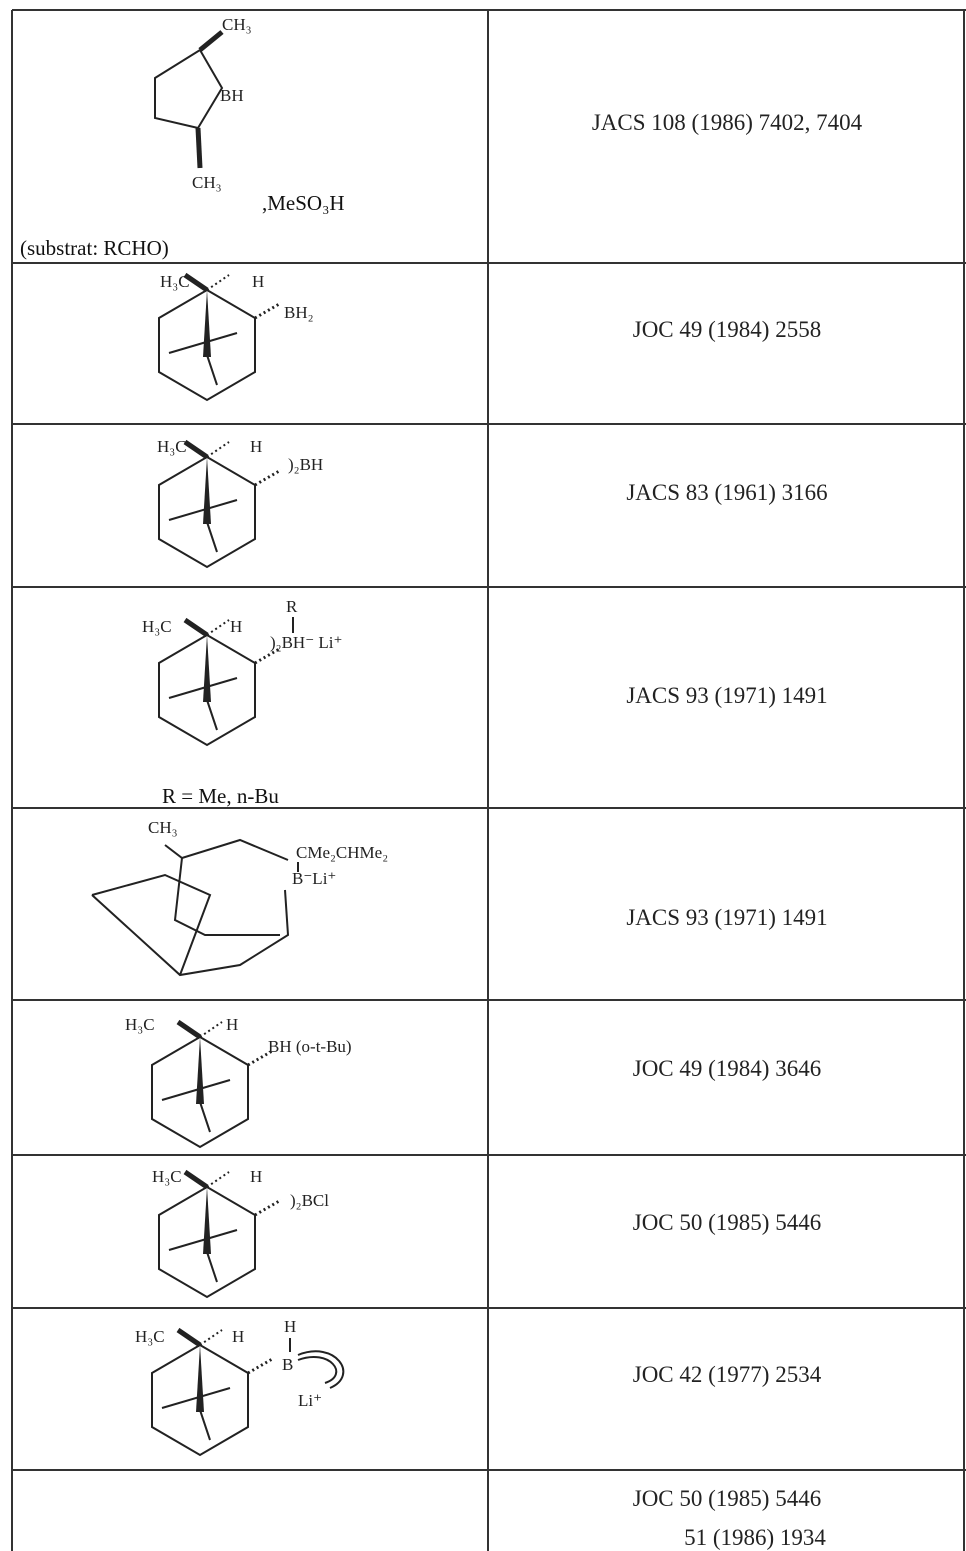  What do you see at coordinates (242, 702) in the screenshot?
I see `structure-4: R H₃C H )₂BH⁻ Li⁺ R = Me, n-Bu` at bounding box center [242, 702].